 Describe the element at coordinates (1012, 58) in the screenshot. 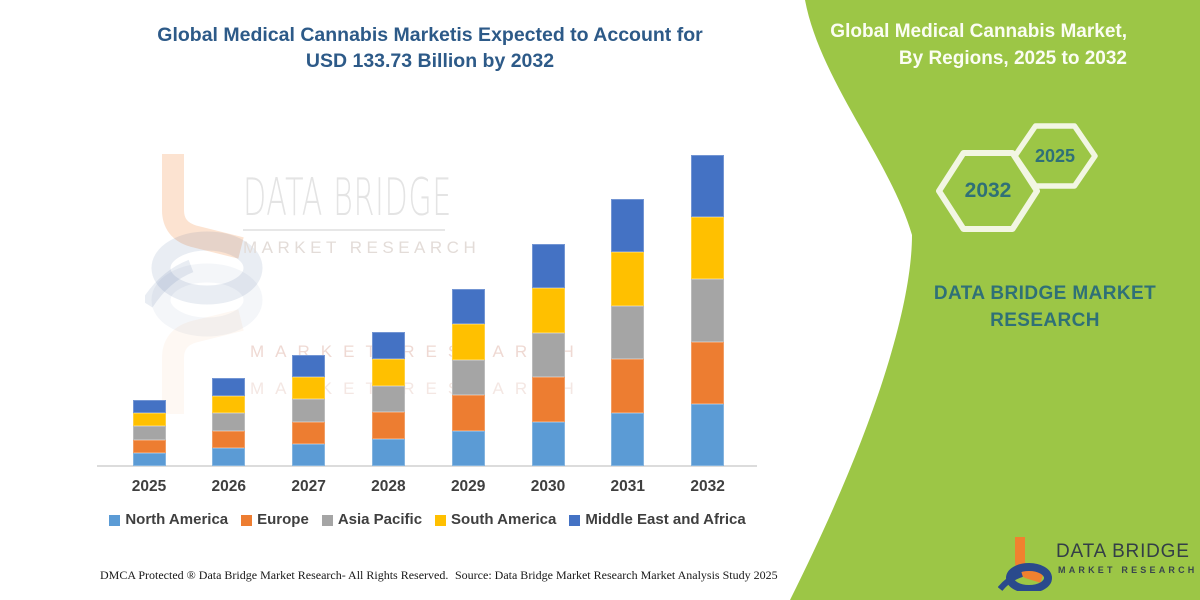

I see `panel-header-line2: By Regions, 2025 to 2032` at that location.